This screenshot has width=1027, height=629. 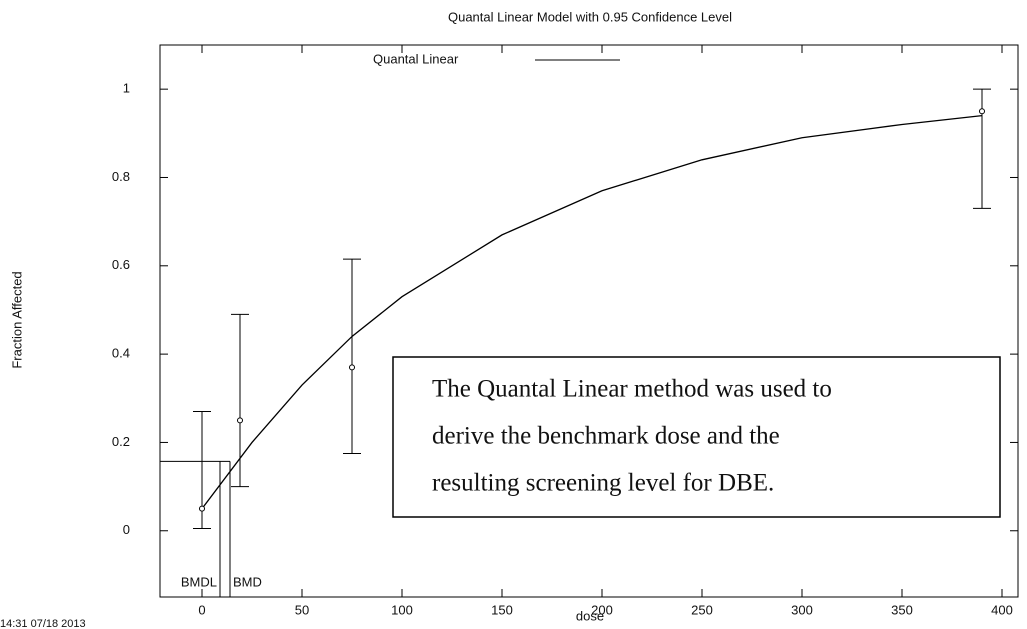 I want to click on y-tick-label: 0.2, so click(x=121, y=441).